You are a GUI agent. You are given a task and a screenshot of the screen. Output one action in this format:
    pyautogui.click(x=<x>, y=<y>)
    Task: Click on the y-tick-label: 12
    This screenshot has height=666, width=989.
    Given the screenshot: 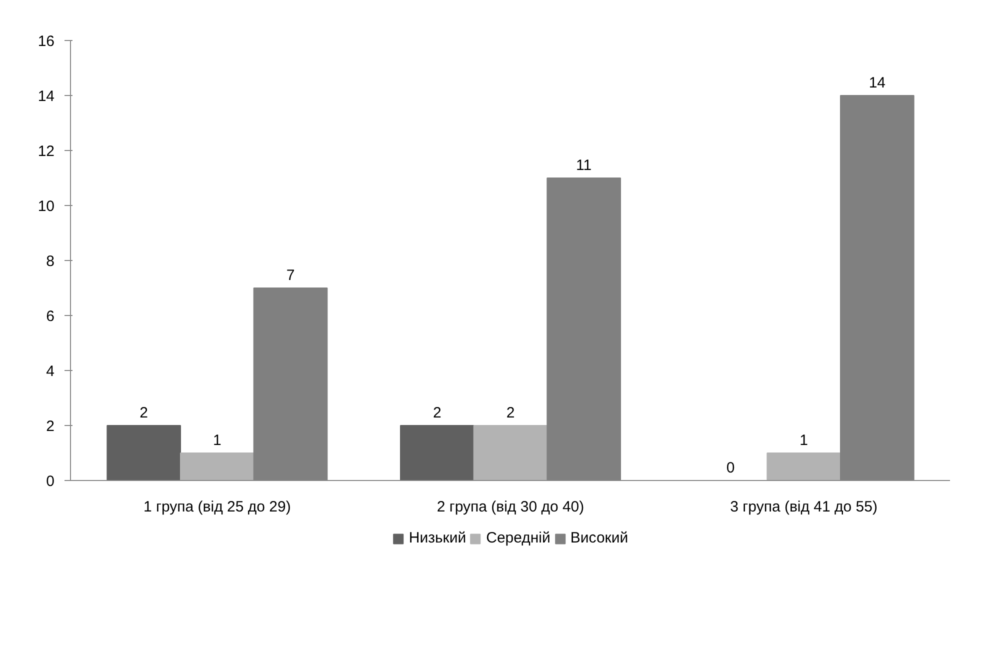 What is the action you would take?
    pyautogui.click(x=46, y=151)
    